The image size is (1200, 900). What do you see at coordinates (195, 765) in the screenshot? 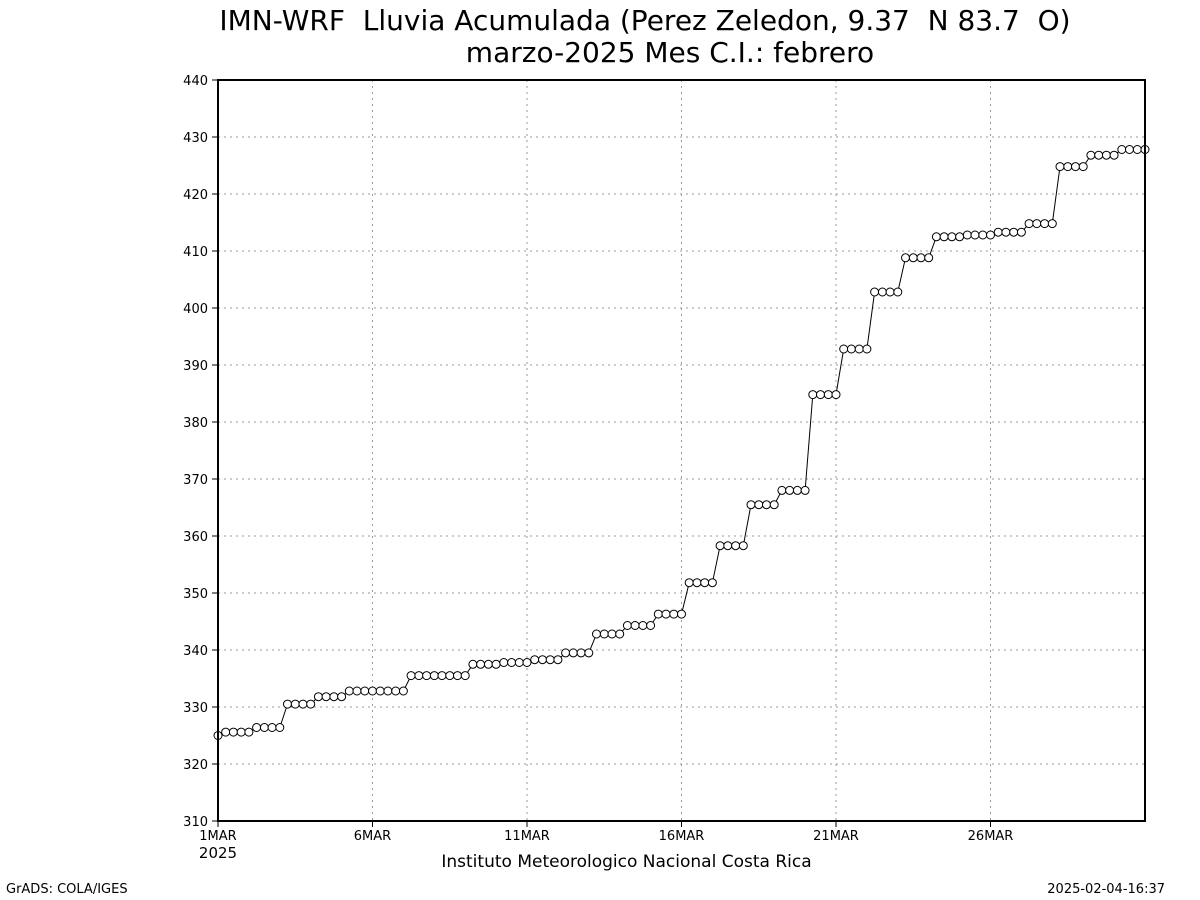
I see `y-tick-label: 320` at bounding box center [195, 765].